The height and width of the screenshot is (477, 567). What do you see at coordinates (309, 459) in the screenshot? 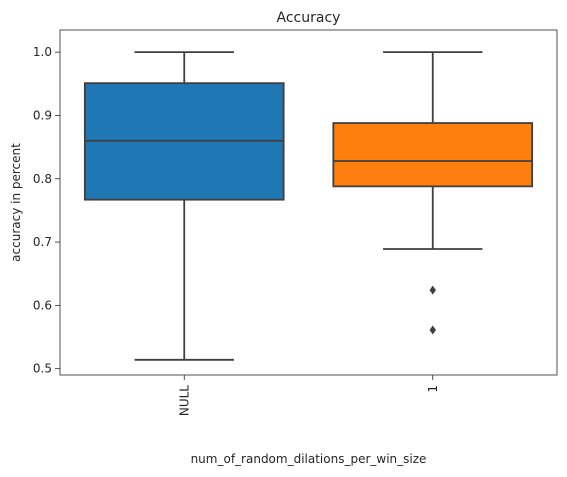
I see `x-axis-label: num_of_random_dilations_per_win_size` at bounding box center [309, 459].